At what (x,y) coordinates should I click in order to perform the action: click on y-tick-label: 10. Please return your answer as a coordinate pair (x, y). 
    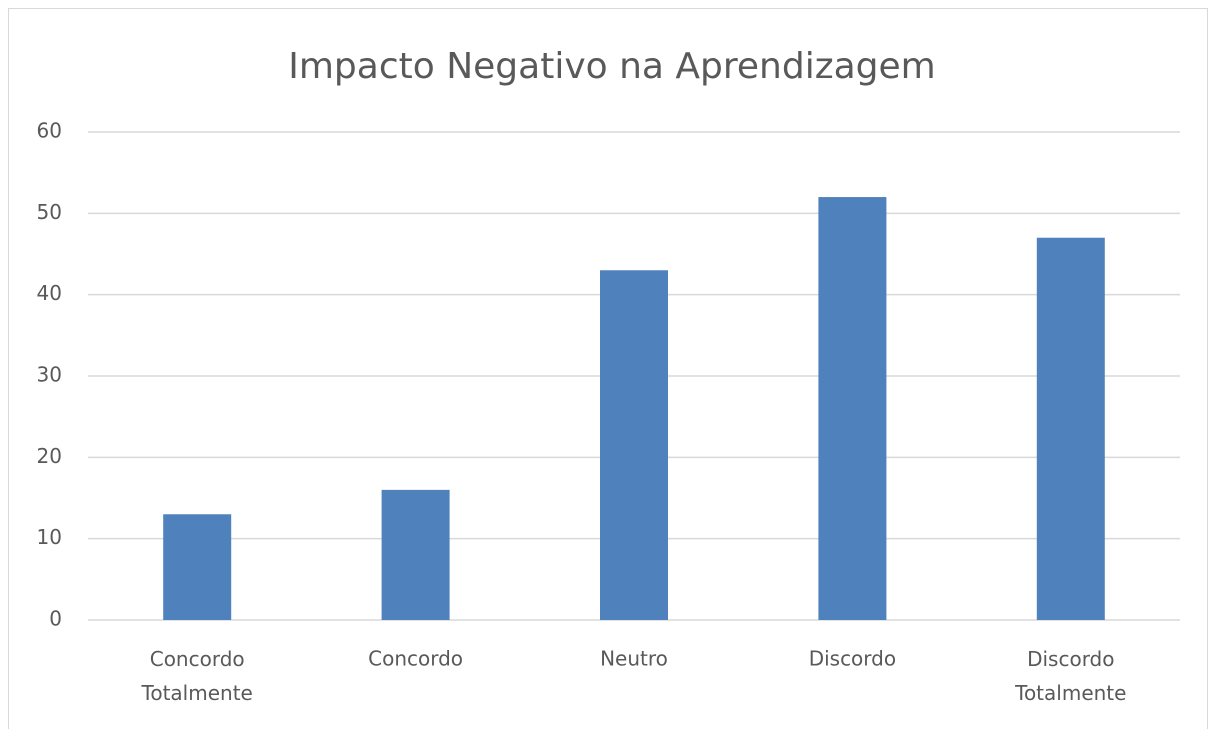
    Looking at the image, I should click on (49, 537).